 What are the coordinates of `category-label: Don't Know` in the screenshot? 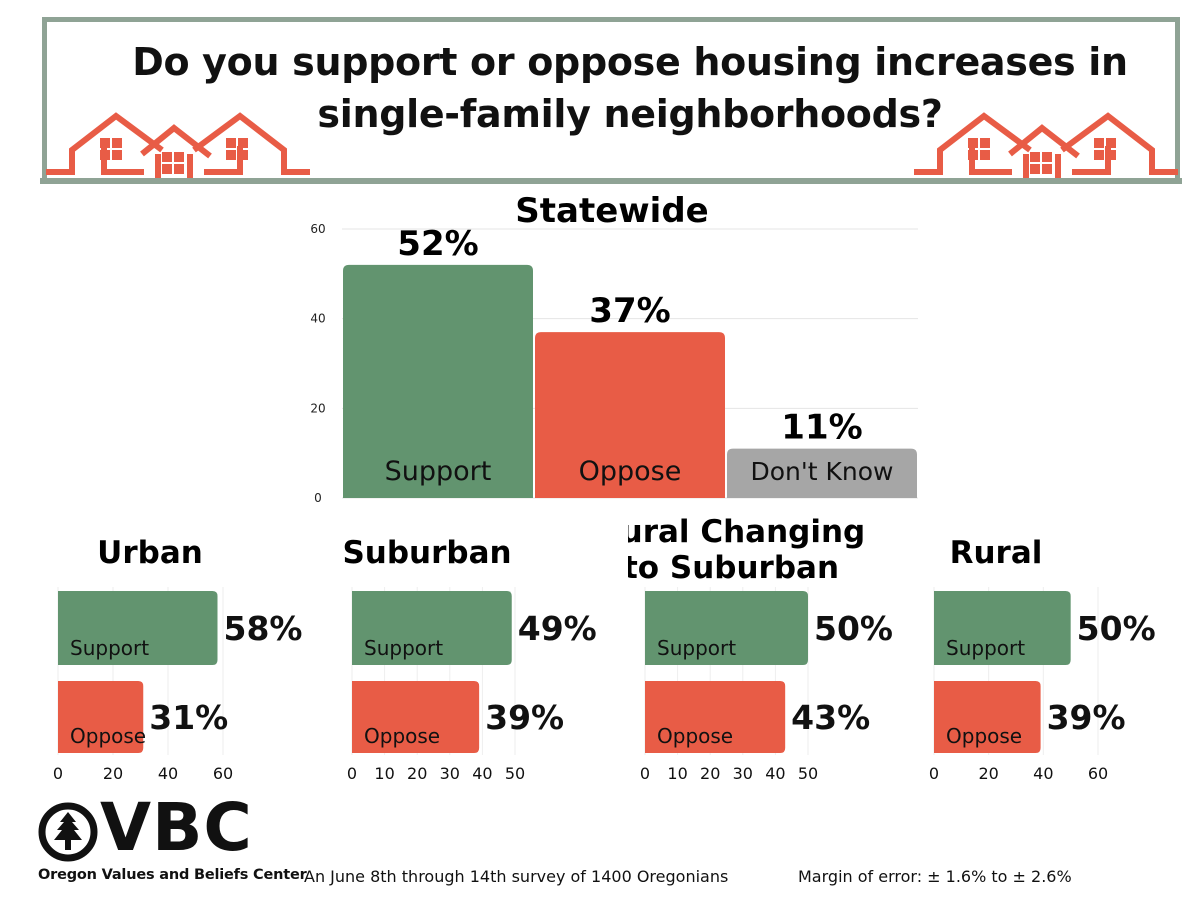 It's located at (822, 471).